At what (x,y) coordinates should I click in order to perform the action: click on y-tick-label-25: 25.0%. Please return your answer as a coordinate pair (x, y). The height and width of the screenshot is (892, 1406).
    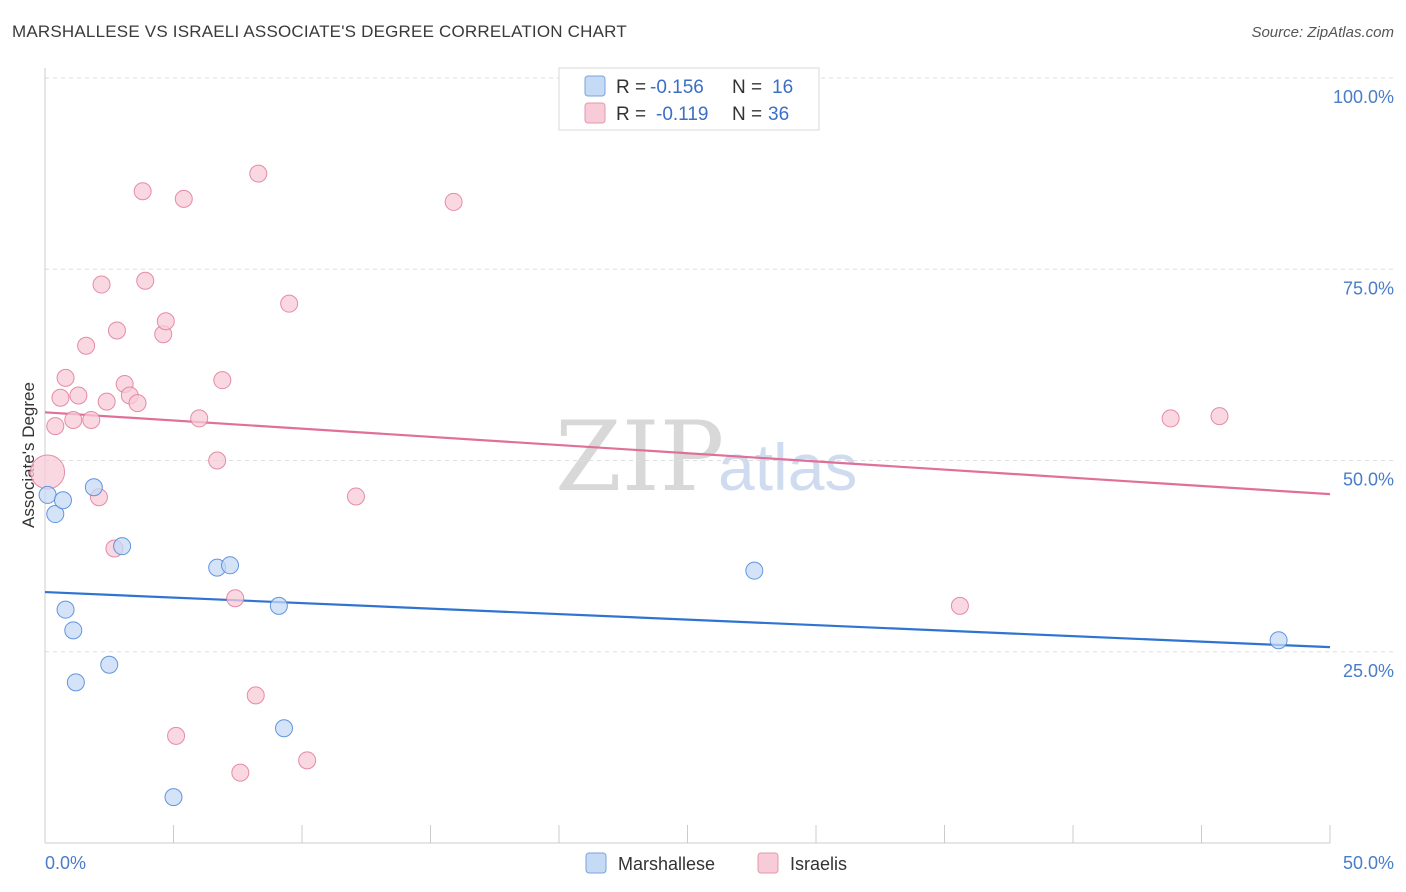
    Looking at the image, I should click on (1368, 671).